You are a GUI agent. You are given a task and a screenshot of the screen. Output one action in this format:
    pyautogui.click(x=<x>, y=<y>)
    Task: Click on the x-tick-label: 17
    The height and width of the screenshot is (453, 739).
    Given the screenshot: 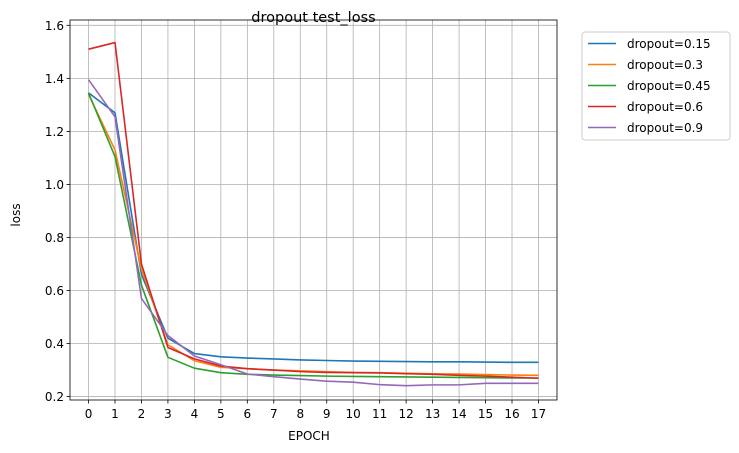 What is the action you would take?
    pyautogui.click(x=538, y=414)
    